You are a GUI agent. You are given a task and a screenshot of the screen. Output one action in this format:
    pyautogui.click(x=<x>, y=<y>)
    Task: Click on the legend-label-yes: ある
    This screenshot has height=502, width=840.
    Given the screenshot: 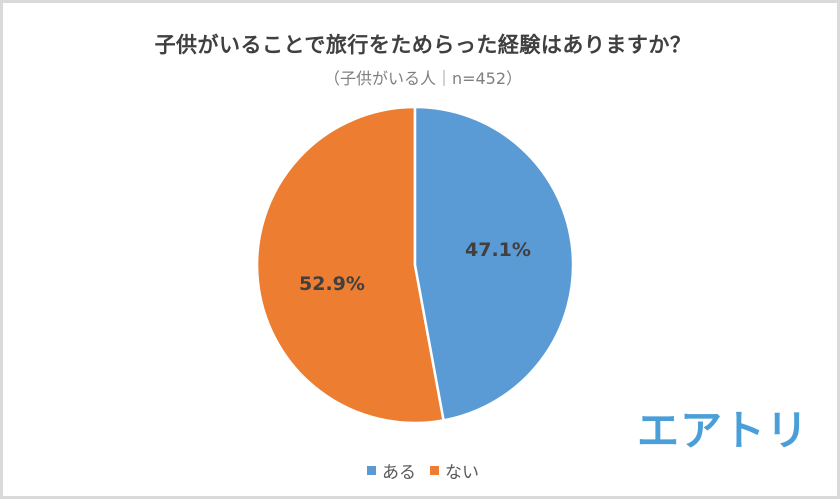 What is the action you would take?
    pyautogui.click(x=399, y=473)
    